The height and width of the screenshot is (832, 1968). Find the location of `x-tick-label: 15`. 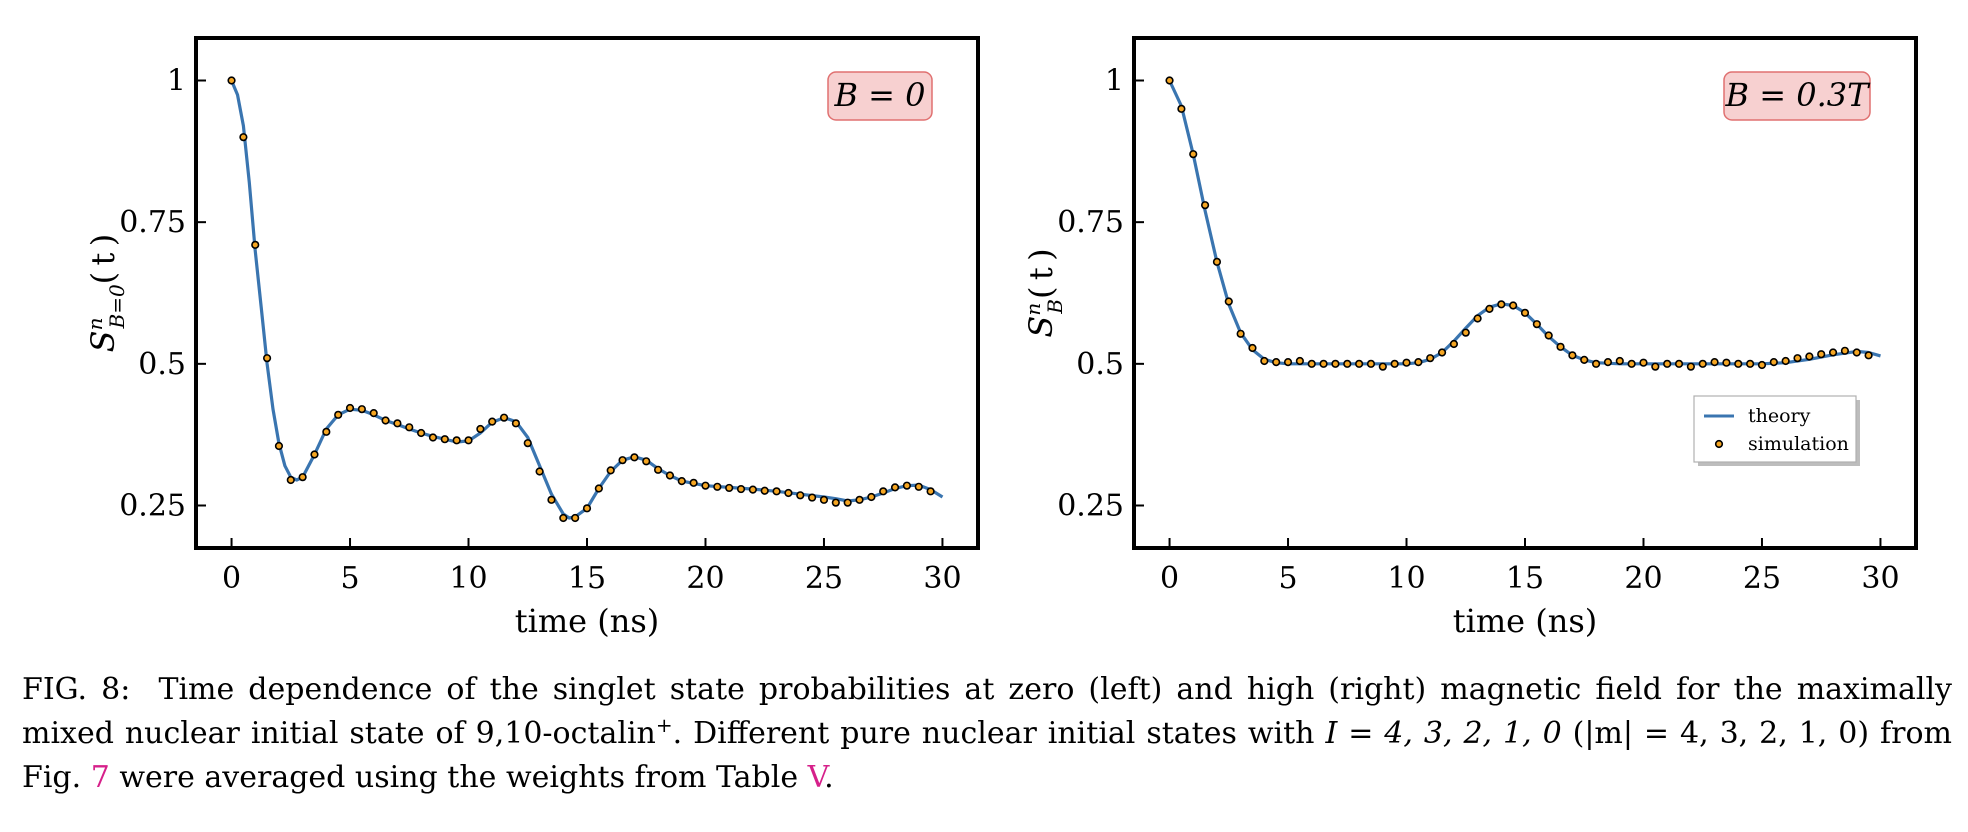

x-tick-label: 15 is located at coordinates (587, 578).